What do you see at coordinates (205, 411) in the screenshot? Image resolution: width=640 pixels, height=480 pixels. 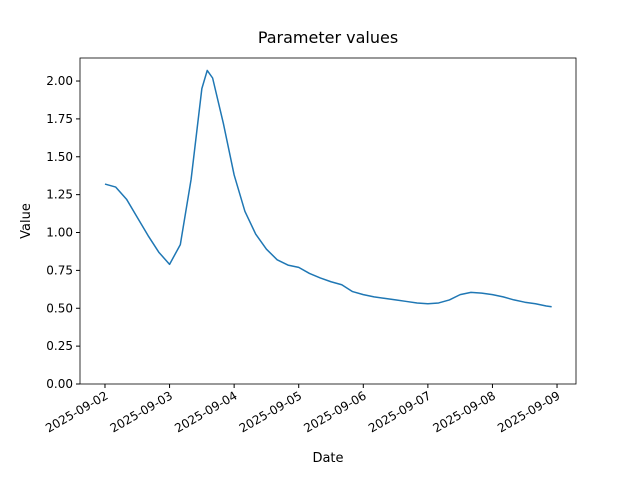 I see `x-tick-label: 2025-09-04` at bounding box center [205, 411].